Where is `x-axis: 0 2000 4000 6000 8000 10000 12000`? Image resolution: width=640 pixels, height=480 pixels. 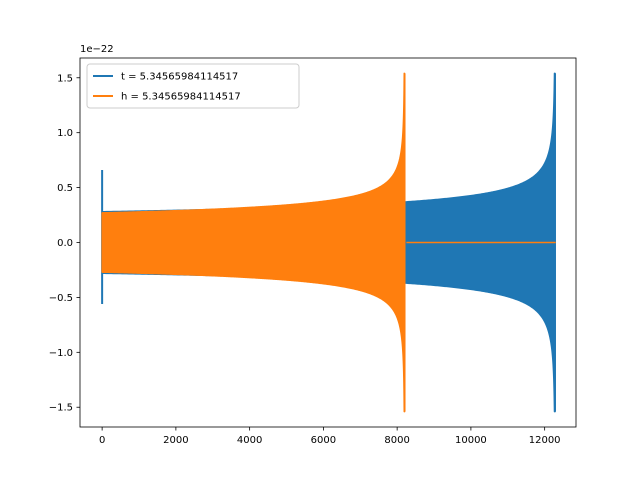 x-axis: 0 2000 4000 6000 8000 10000 12000 is located at coordinates (330, 436).